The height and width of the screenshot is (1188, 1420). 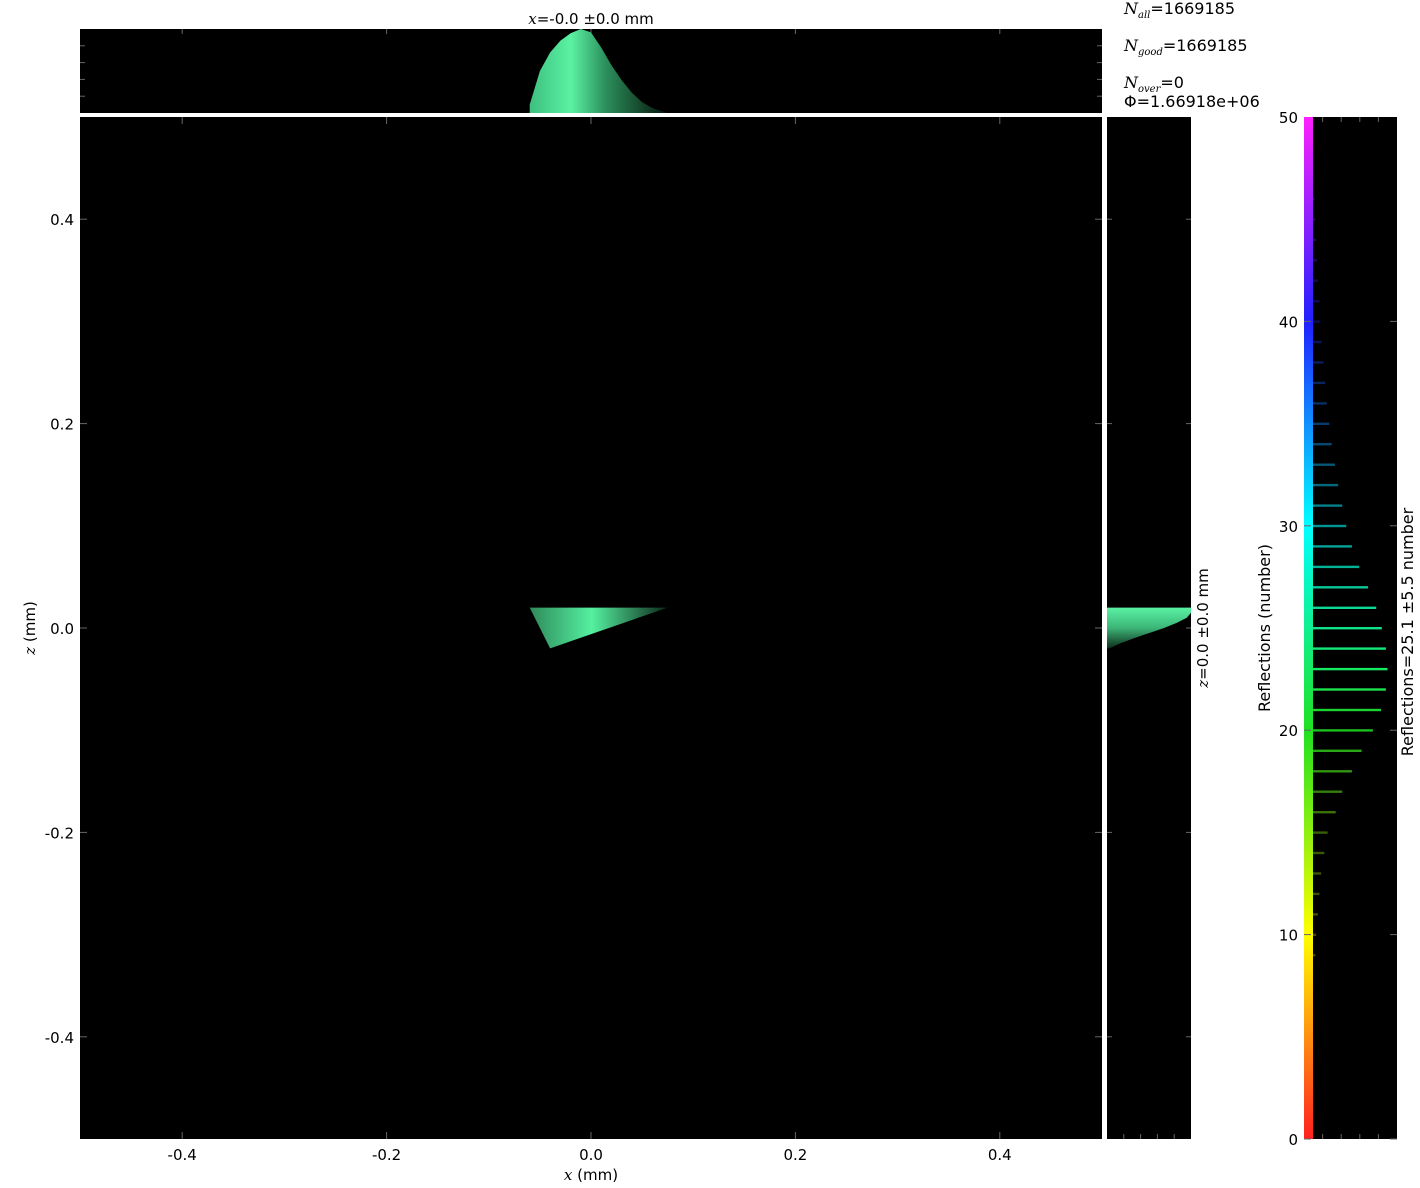 What do you see at coordinates (598, 628) in the screenshot?
I see `beam-footprint` at bounding box center [598, 628].